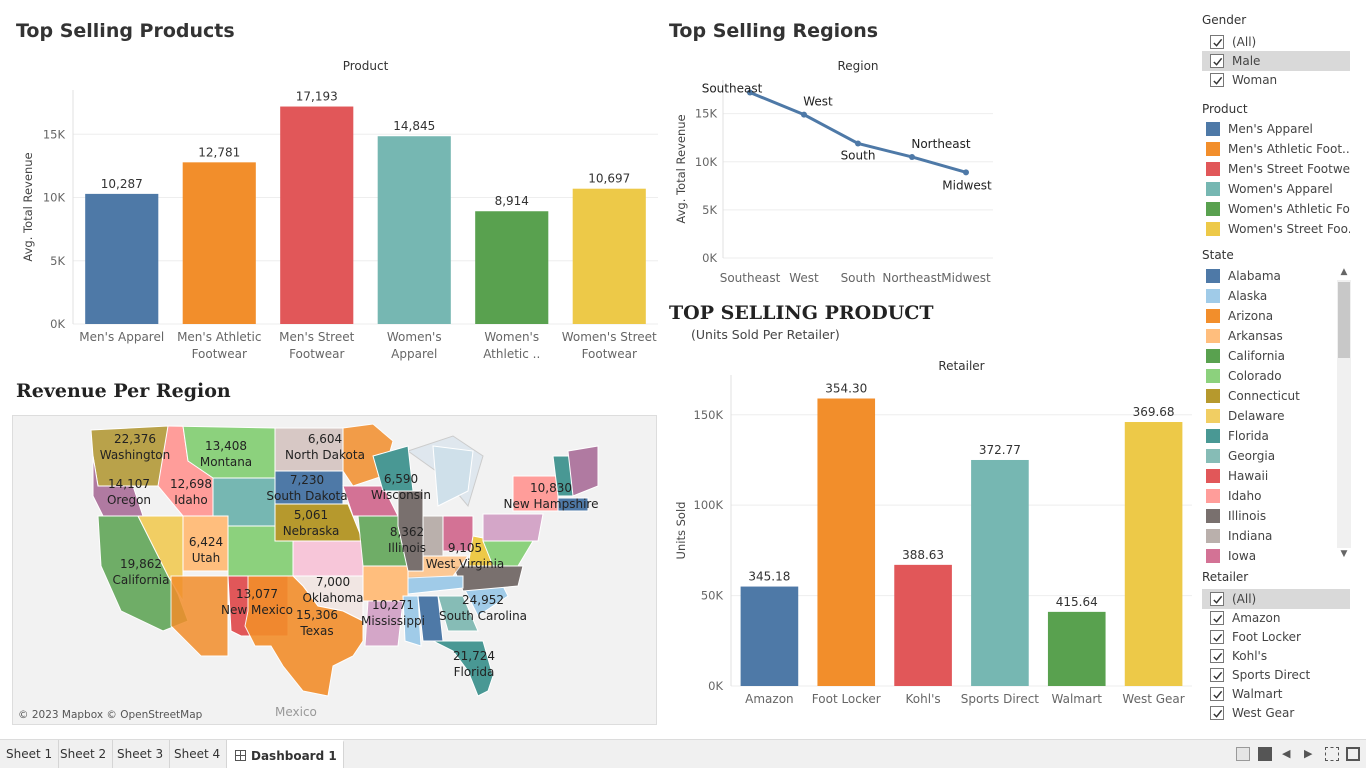  What do you see at coordinates (551, 496) in the screenshot?
I see `map-state-label: 10,830 New Hampshire` at bounding box center [551, 496].